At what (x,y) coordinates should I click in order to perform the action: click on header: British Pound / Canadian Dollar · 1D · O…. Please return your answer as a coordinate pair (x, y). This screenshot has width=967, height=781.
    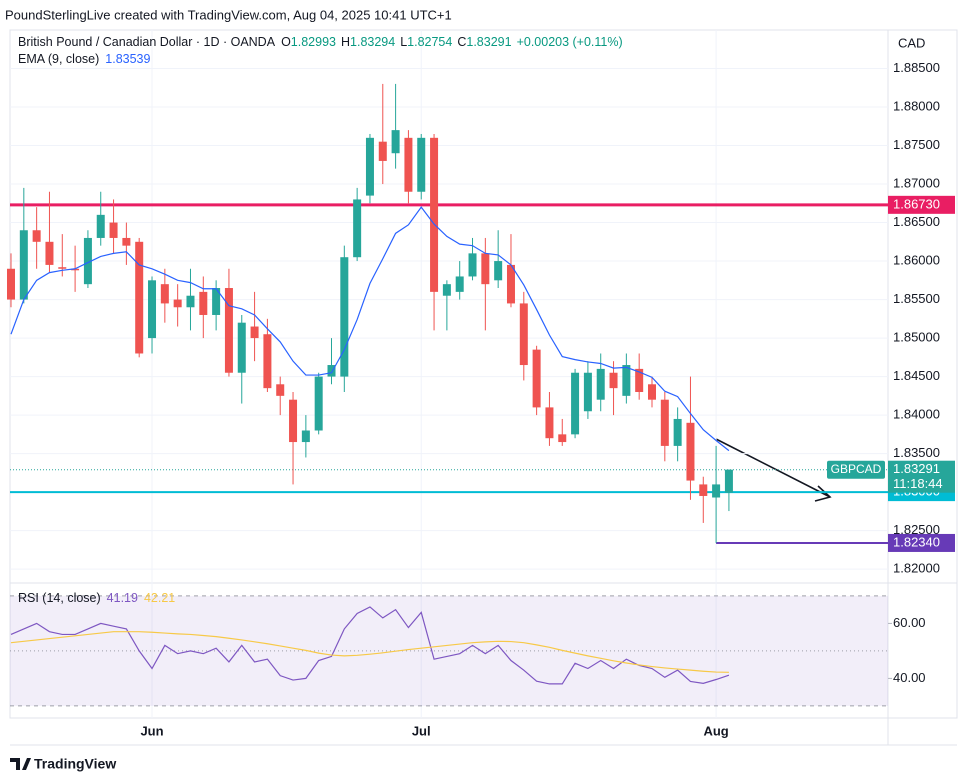
    Looking at the image, I should click on (320, 42).